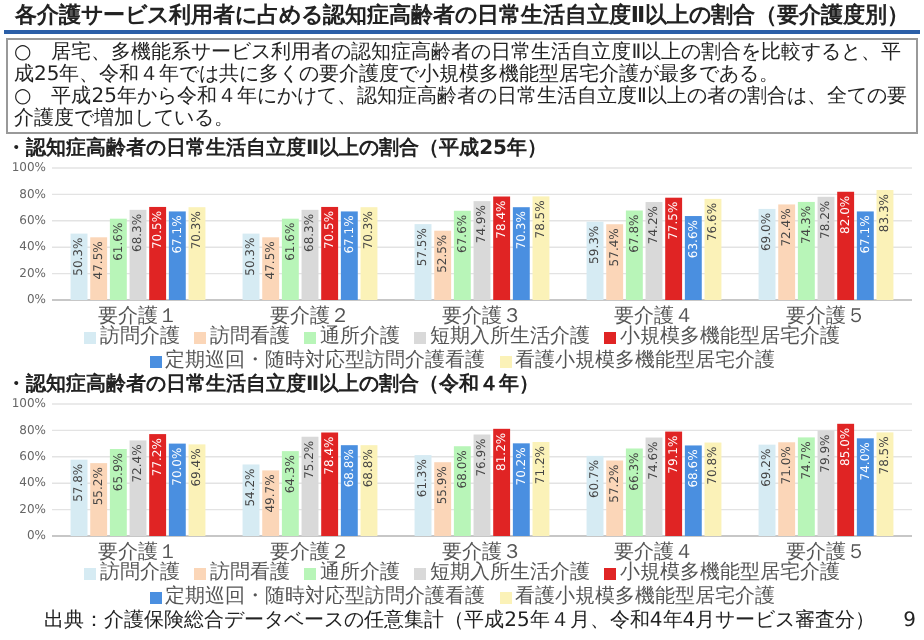 The height and width of the screenshot is (640, 924). I want to click on chart-subtitle: ・認知症高齢者の日常生活自立度Ⅱ以上の割合（平成25年）, so click(277, 150).